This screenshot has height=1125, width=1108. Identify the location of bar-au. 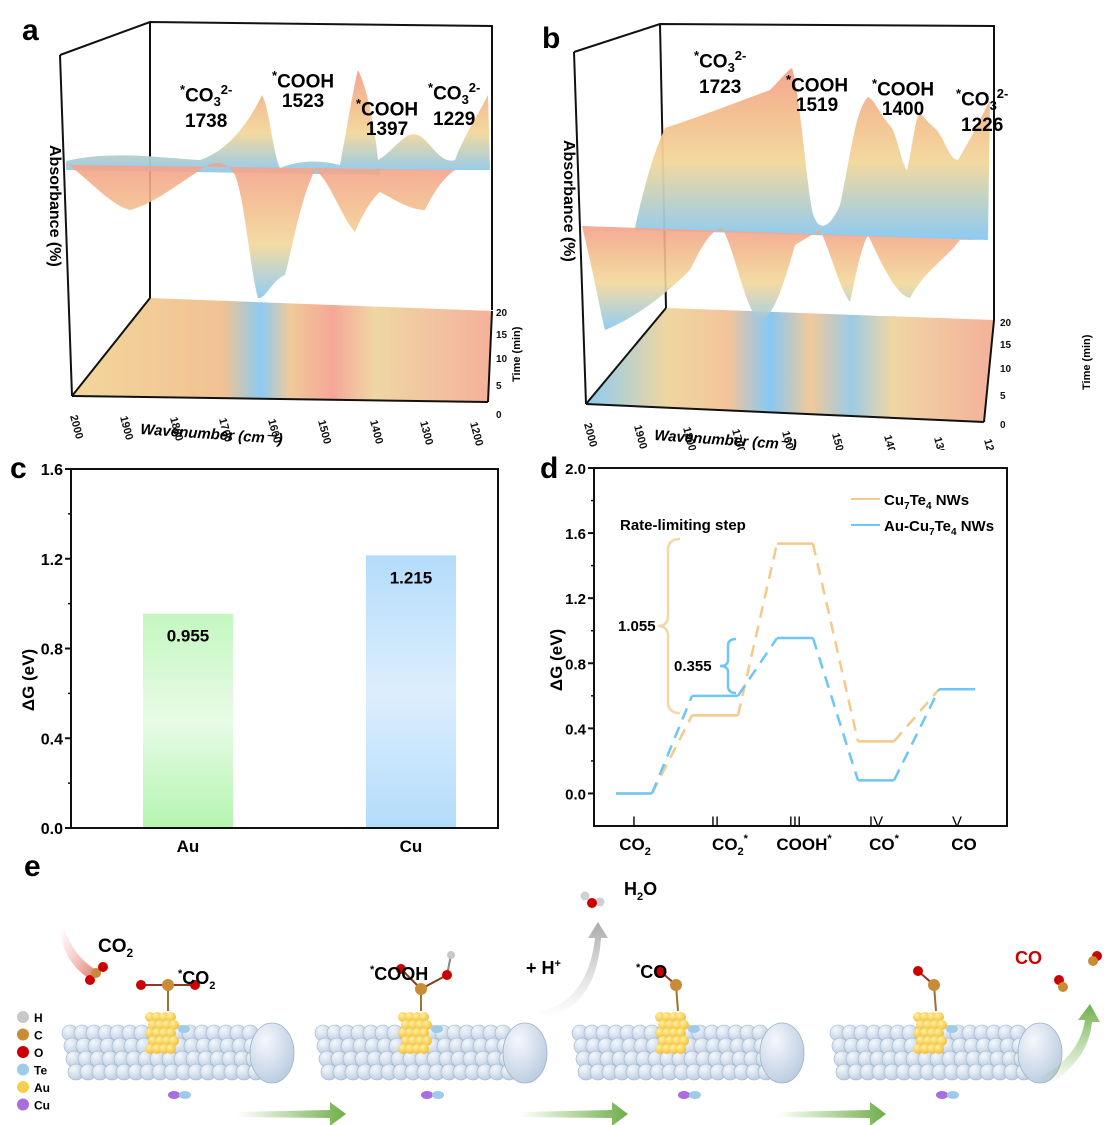
(188, 720).